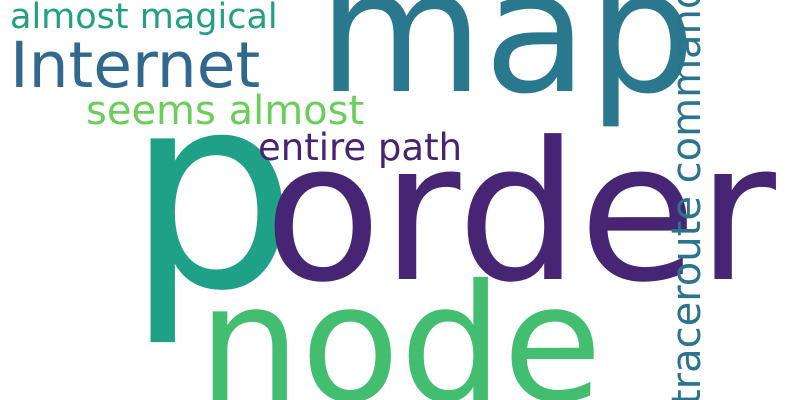 Image resolution: width=800 pixels, height=400 pixels. I want to click on word-map: map, so click(507, 59).